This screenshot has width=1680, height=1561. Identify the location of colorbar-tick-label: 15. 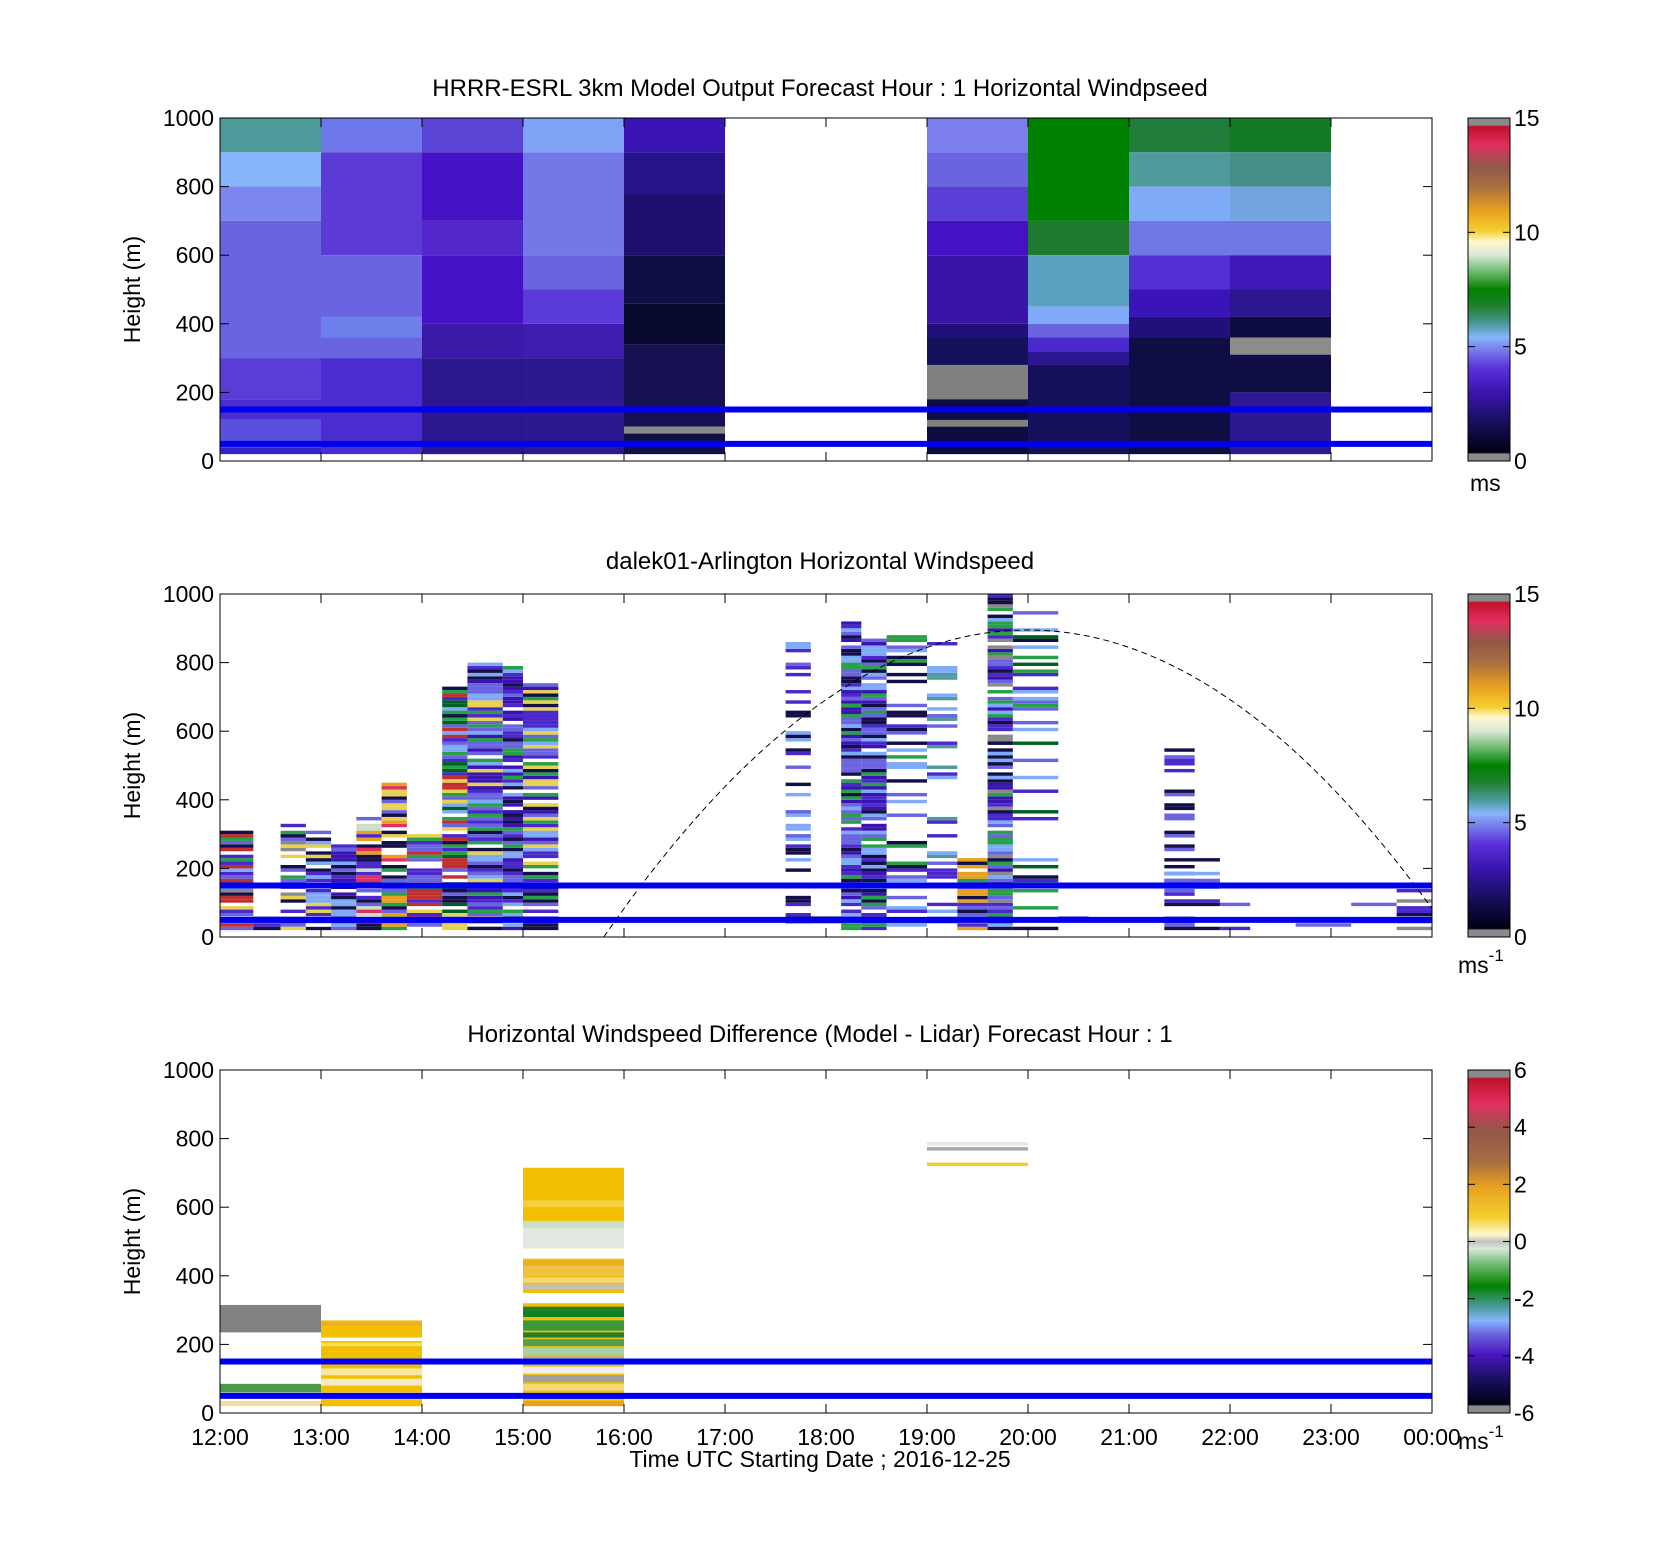
(1527, 594).